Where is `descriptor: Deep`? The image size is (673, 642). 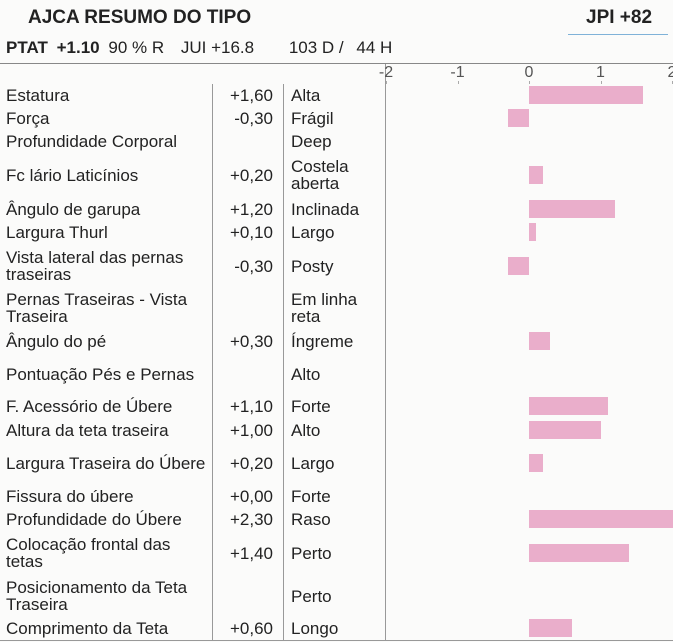 descriptor: Deep is located at coordinates (311, 141).